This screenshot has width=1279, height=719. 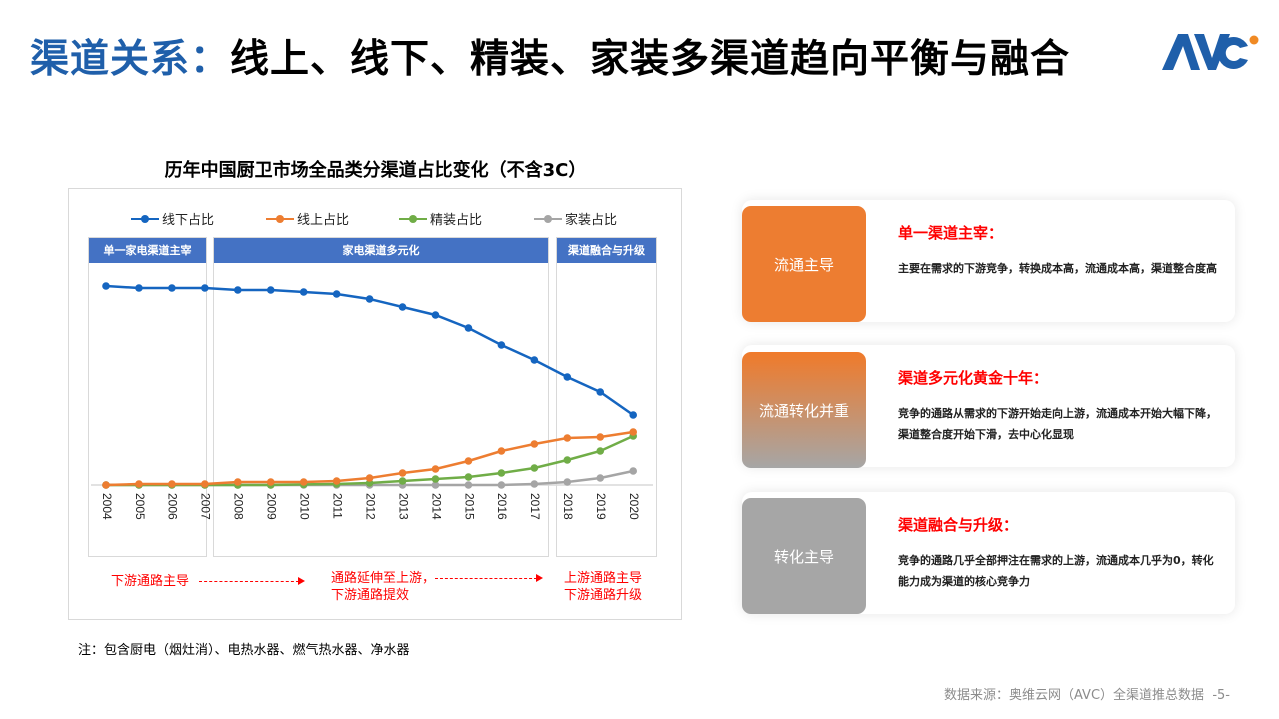 What do you see at coordinates (440, 218) in the screenshot?
I see `legend-item-hardcover: 精装占比` at bounding box center [440, 218].